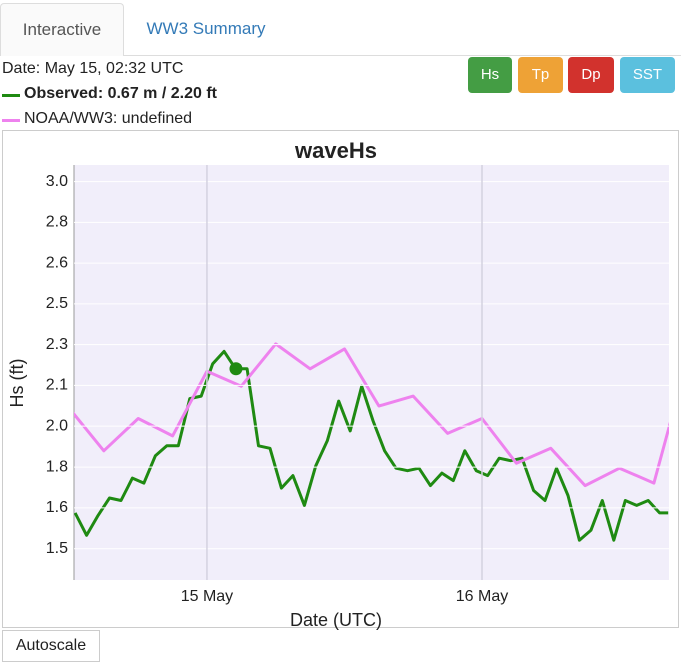 This screenshot has height=665, width=681. I want to click on y-tick-label: 2.1, so click(57, 385).